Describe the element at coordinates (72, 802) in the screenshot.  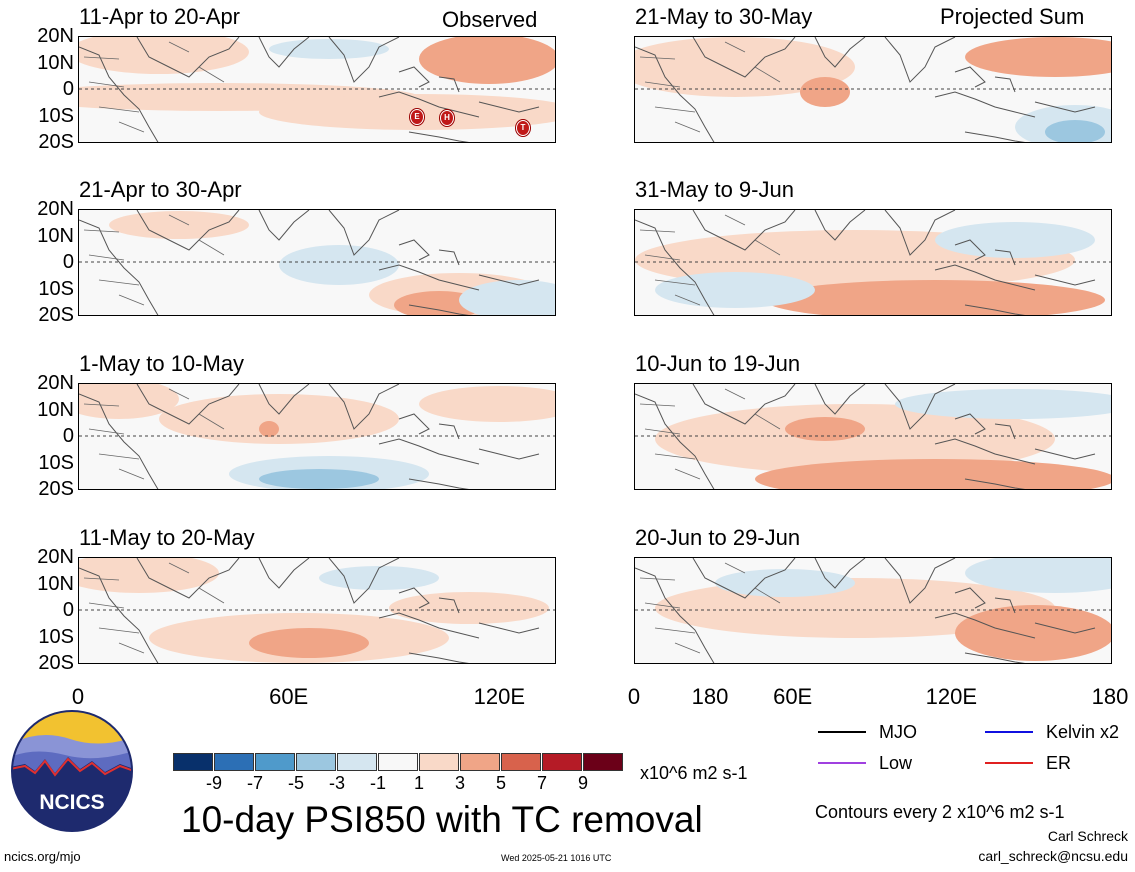
I see `logo-text: NCICS` at that location.